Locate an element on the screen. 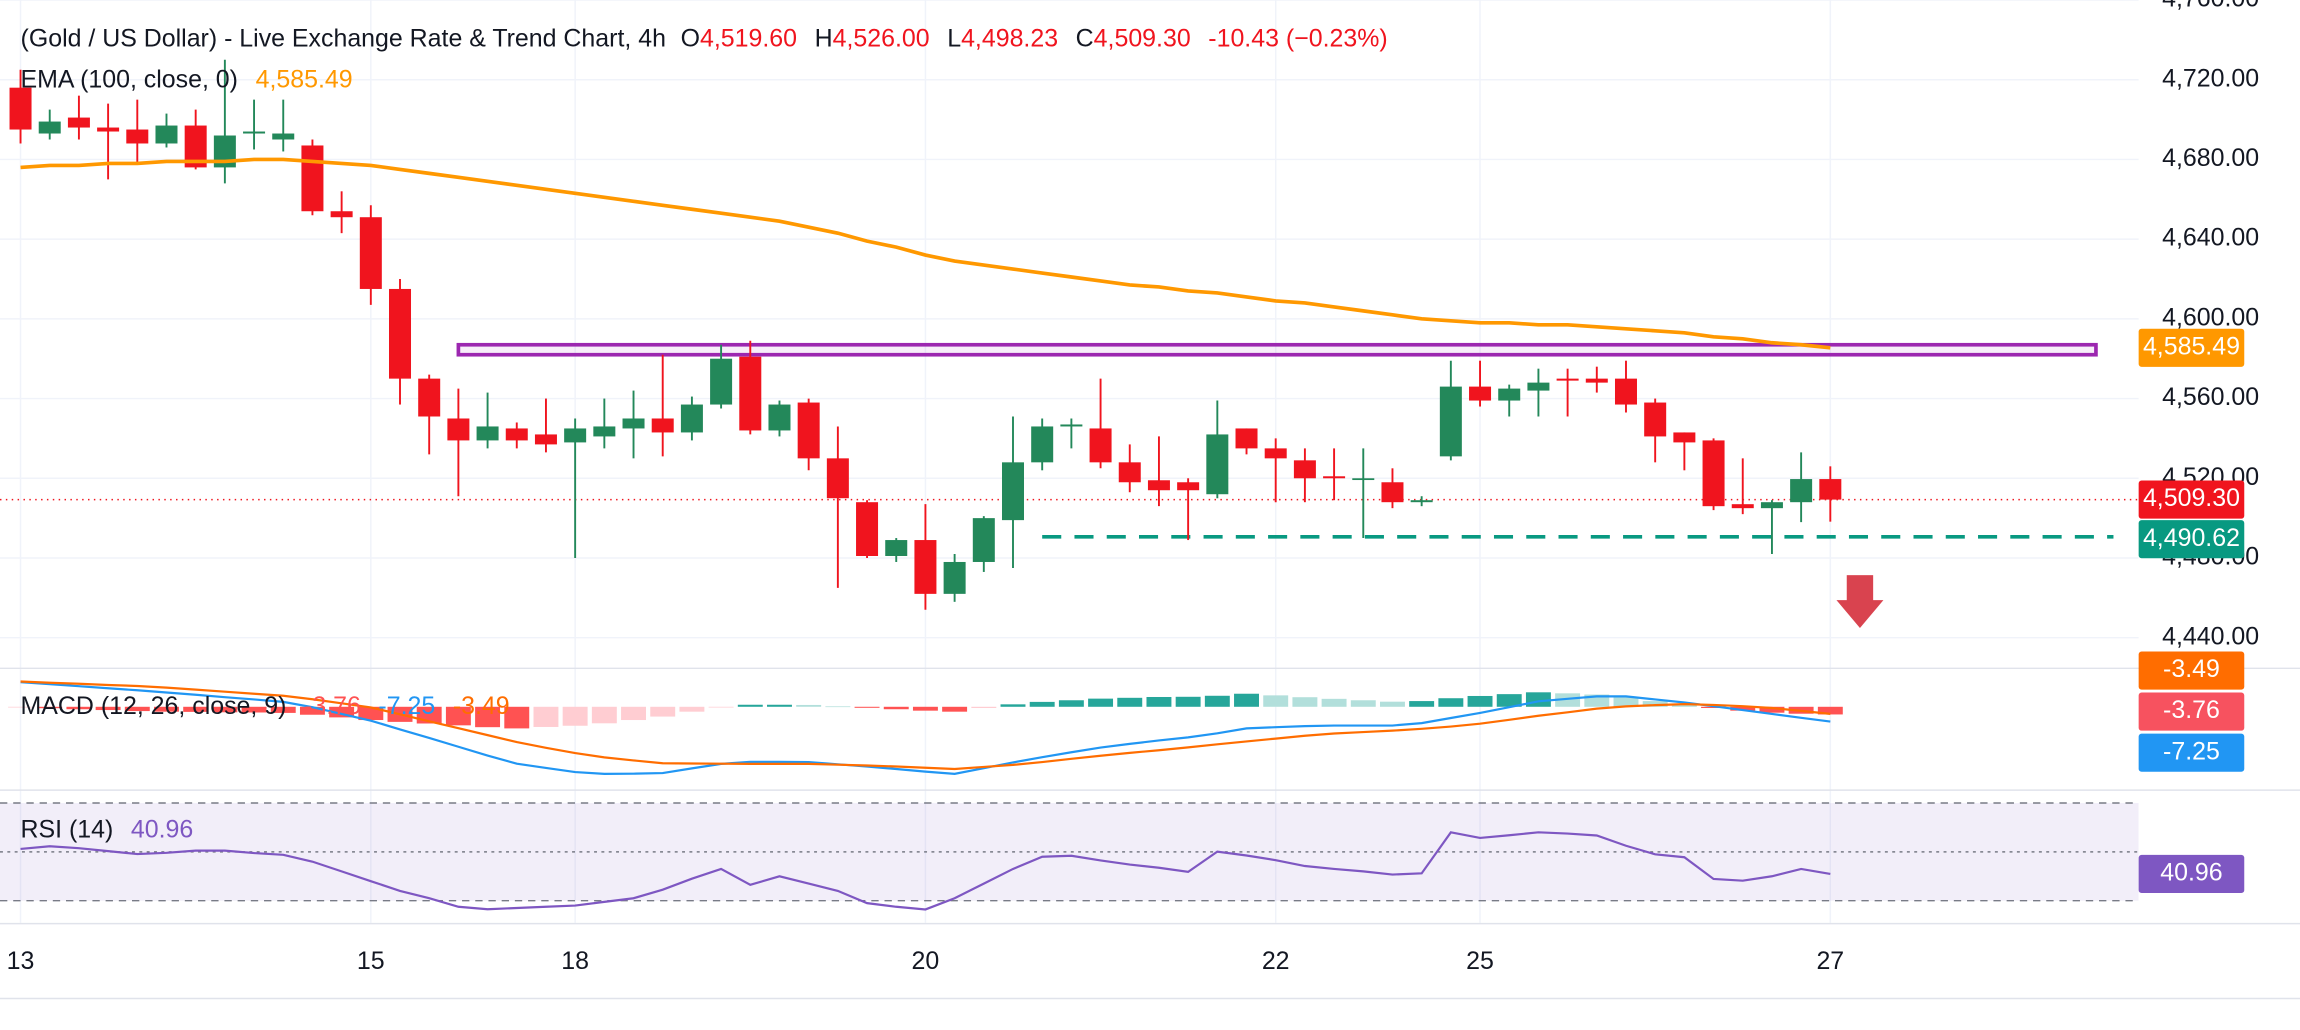 The image size is (2300, 1030). price-badge-label: 40.96 is located at coordinates (2191, 873).